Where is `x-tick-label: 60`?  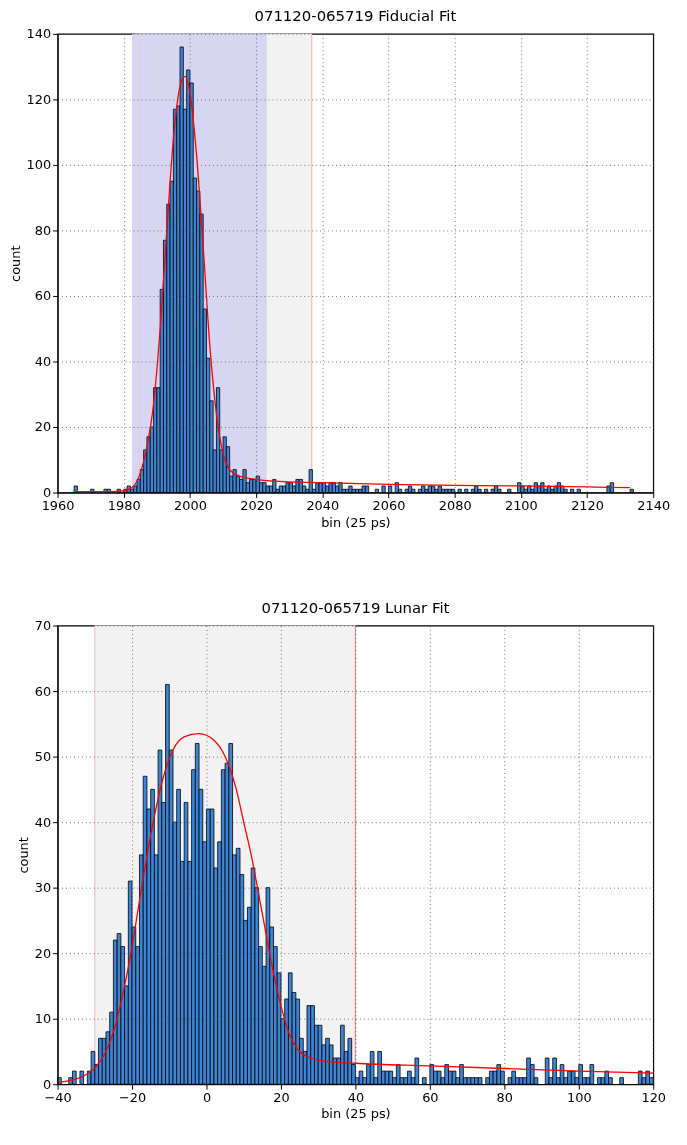
x-tick-label: 60 is located at coordinates (430, 1097).